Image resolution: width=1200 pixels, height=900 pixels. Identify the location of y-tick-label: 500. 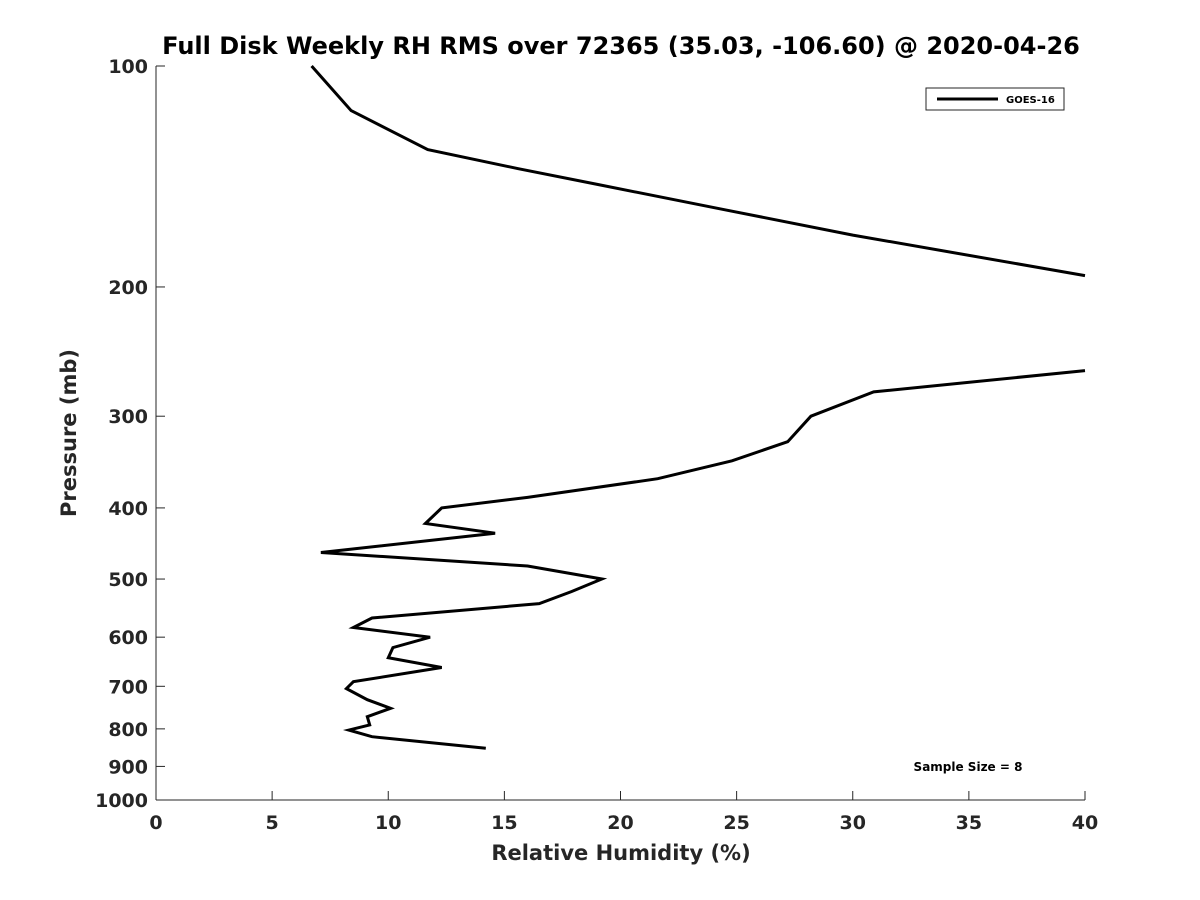
(128, 580).